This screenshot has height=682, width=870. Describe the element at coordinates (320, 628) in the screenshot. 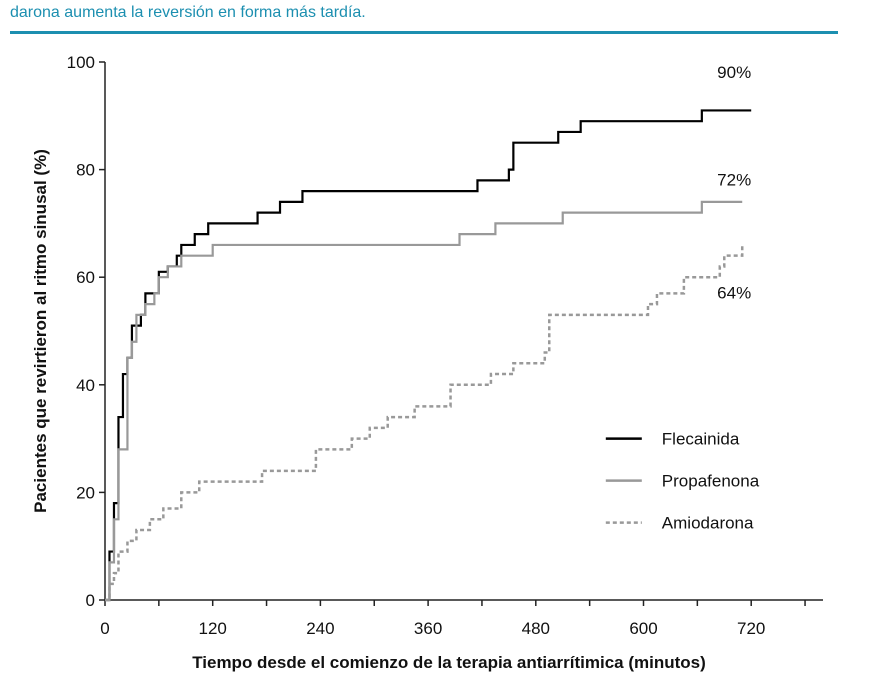

I see `x-tick-label: 240` at that location.